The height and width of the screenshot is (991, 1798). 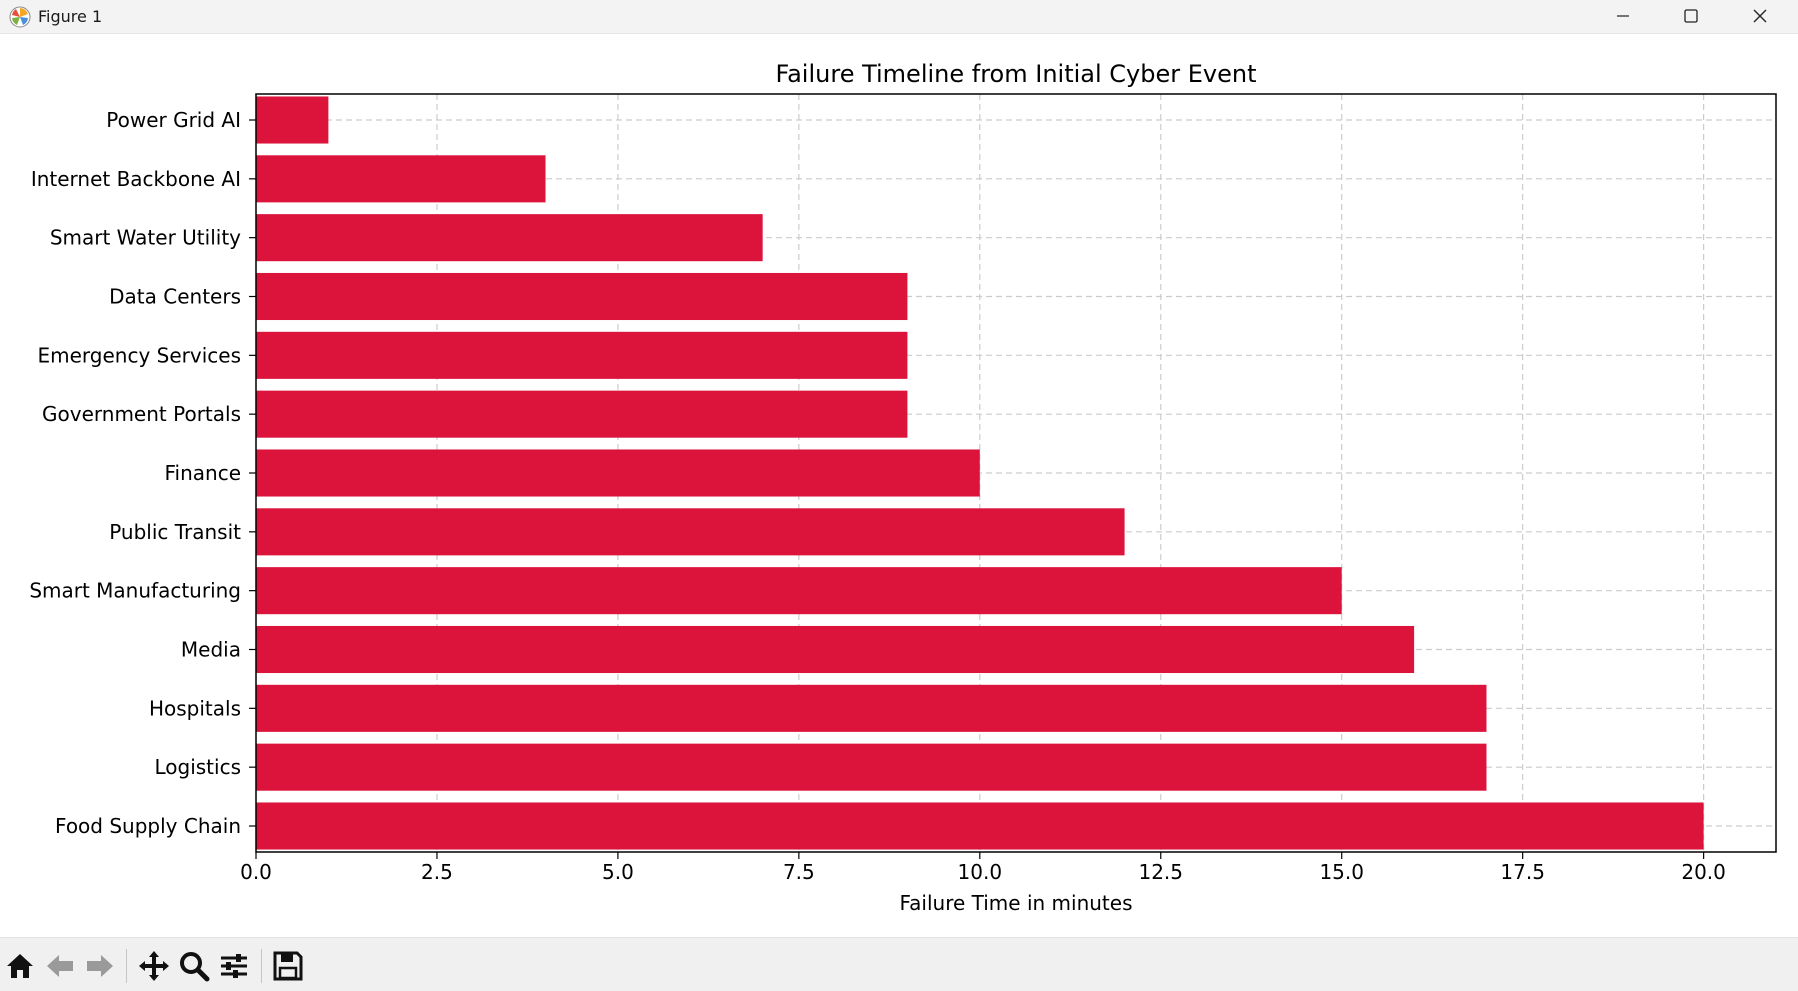 I want to click on y-tick-label: Data Centers, so click(x=175, y=297).